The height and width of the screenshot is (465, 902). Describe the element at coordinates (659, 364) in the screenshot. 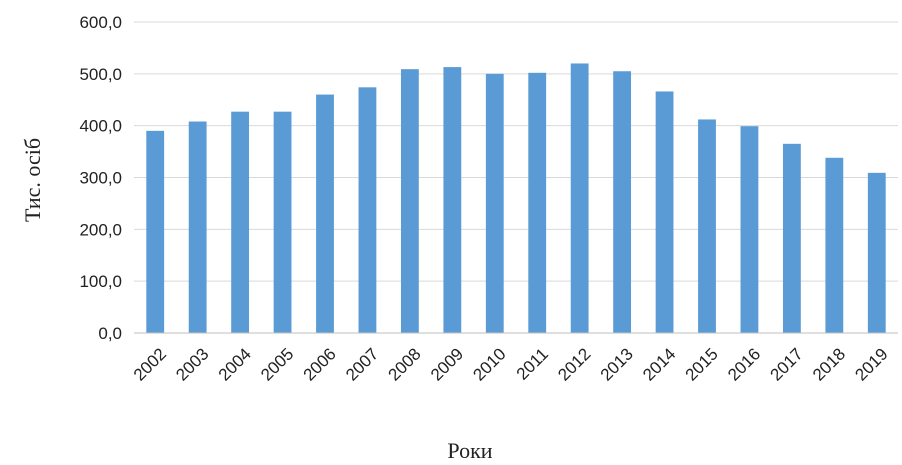

I see `x-tick-label: 2014` at that location.